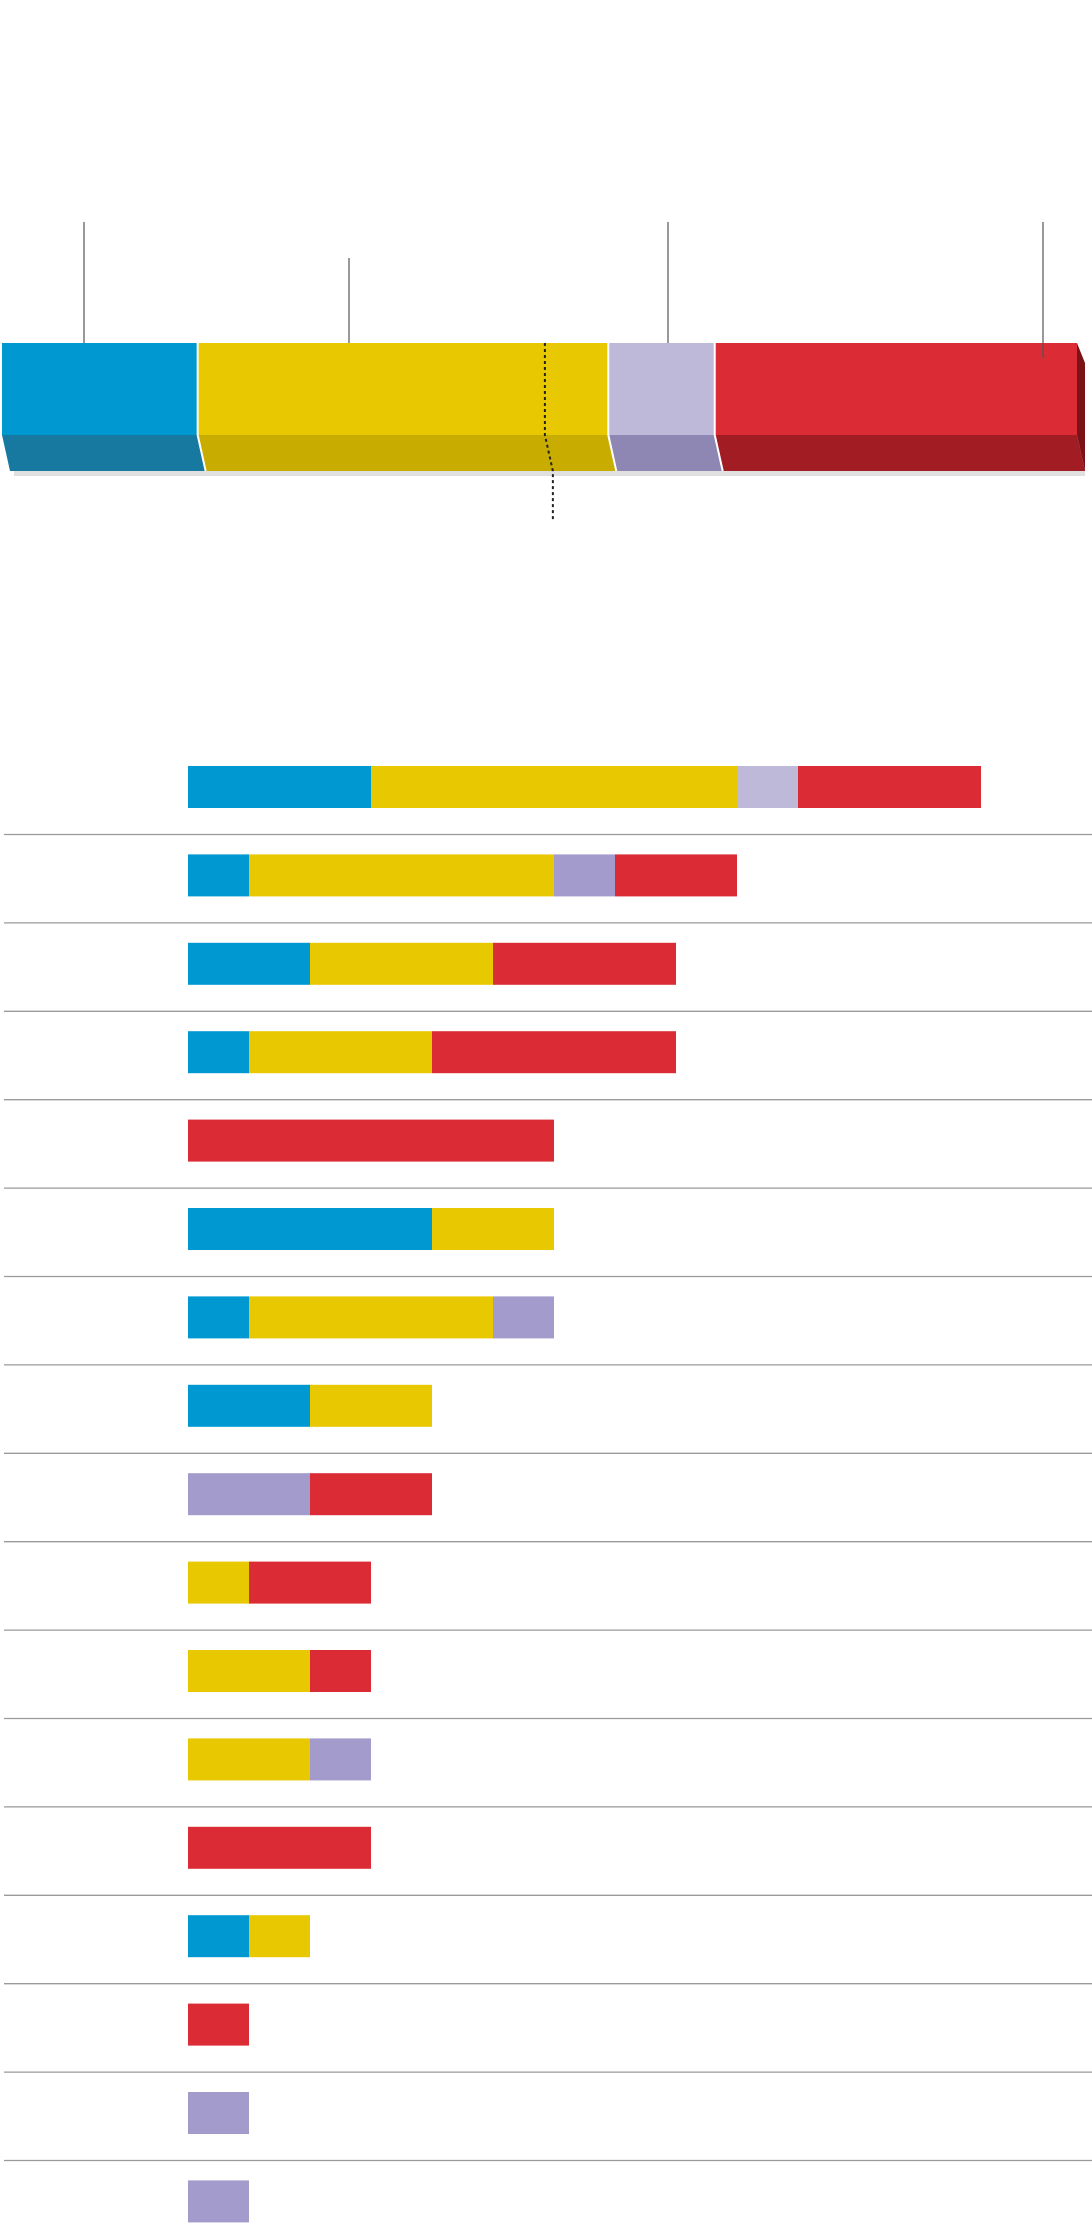 The width and height of the screenshot is (1092, 2234). I want to click on row-3-segment-red, so click(584, 963).